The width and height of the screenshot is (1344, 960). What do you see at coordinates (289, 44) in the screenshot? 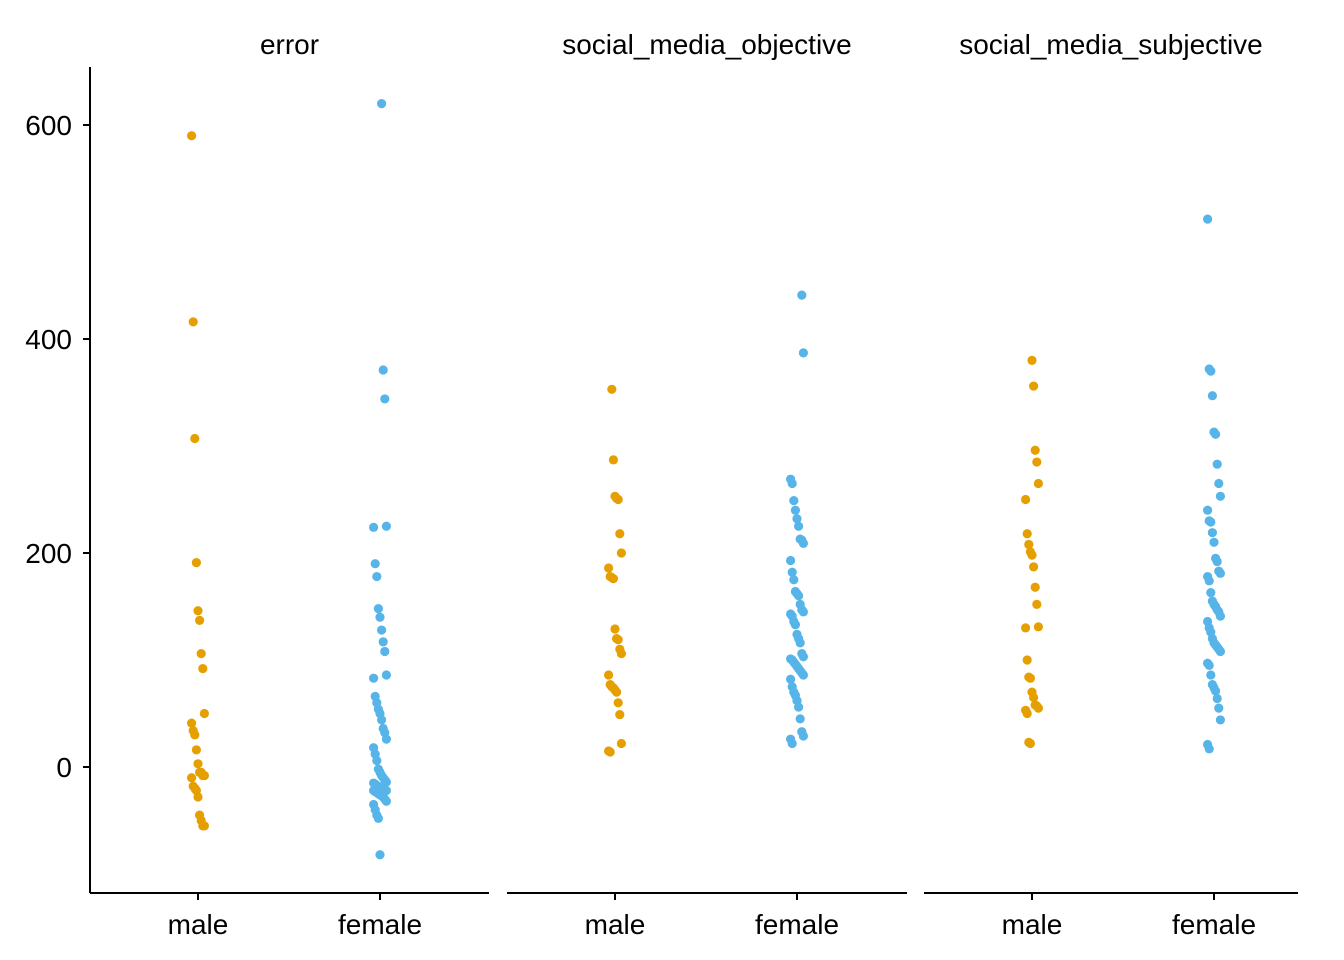
I see `panel-strip-title: error` at bounding box center [289, 44].